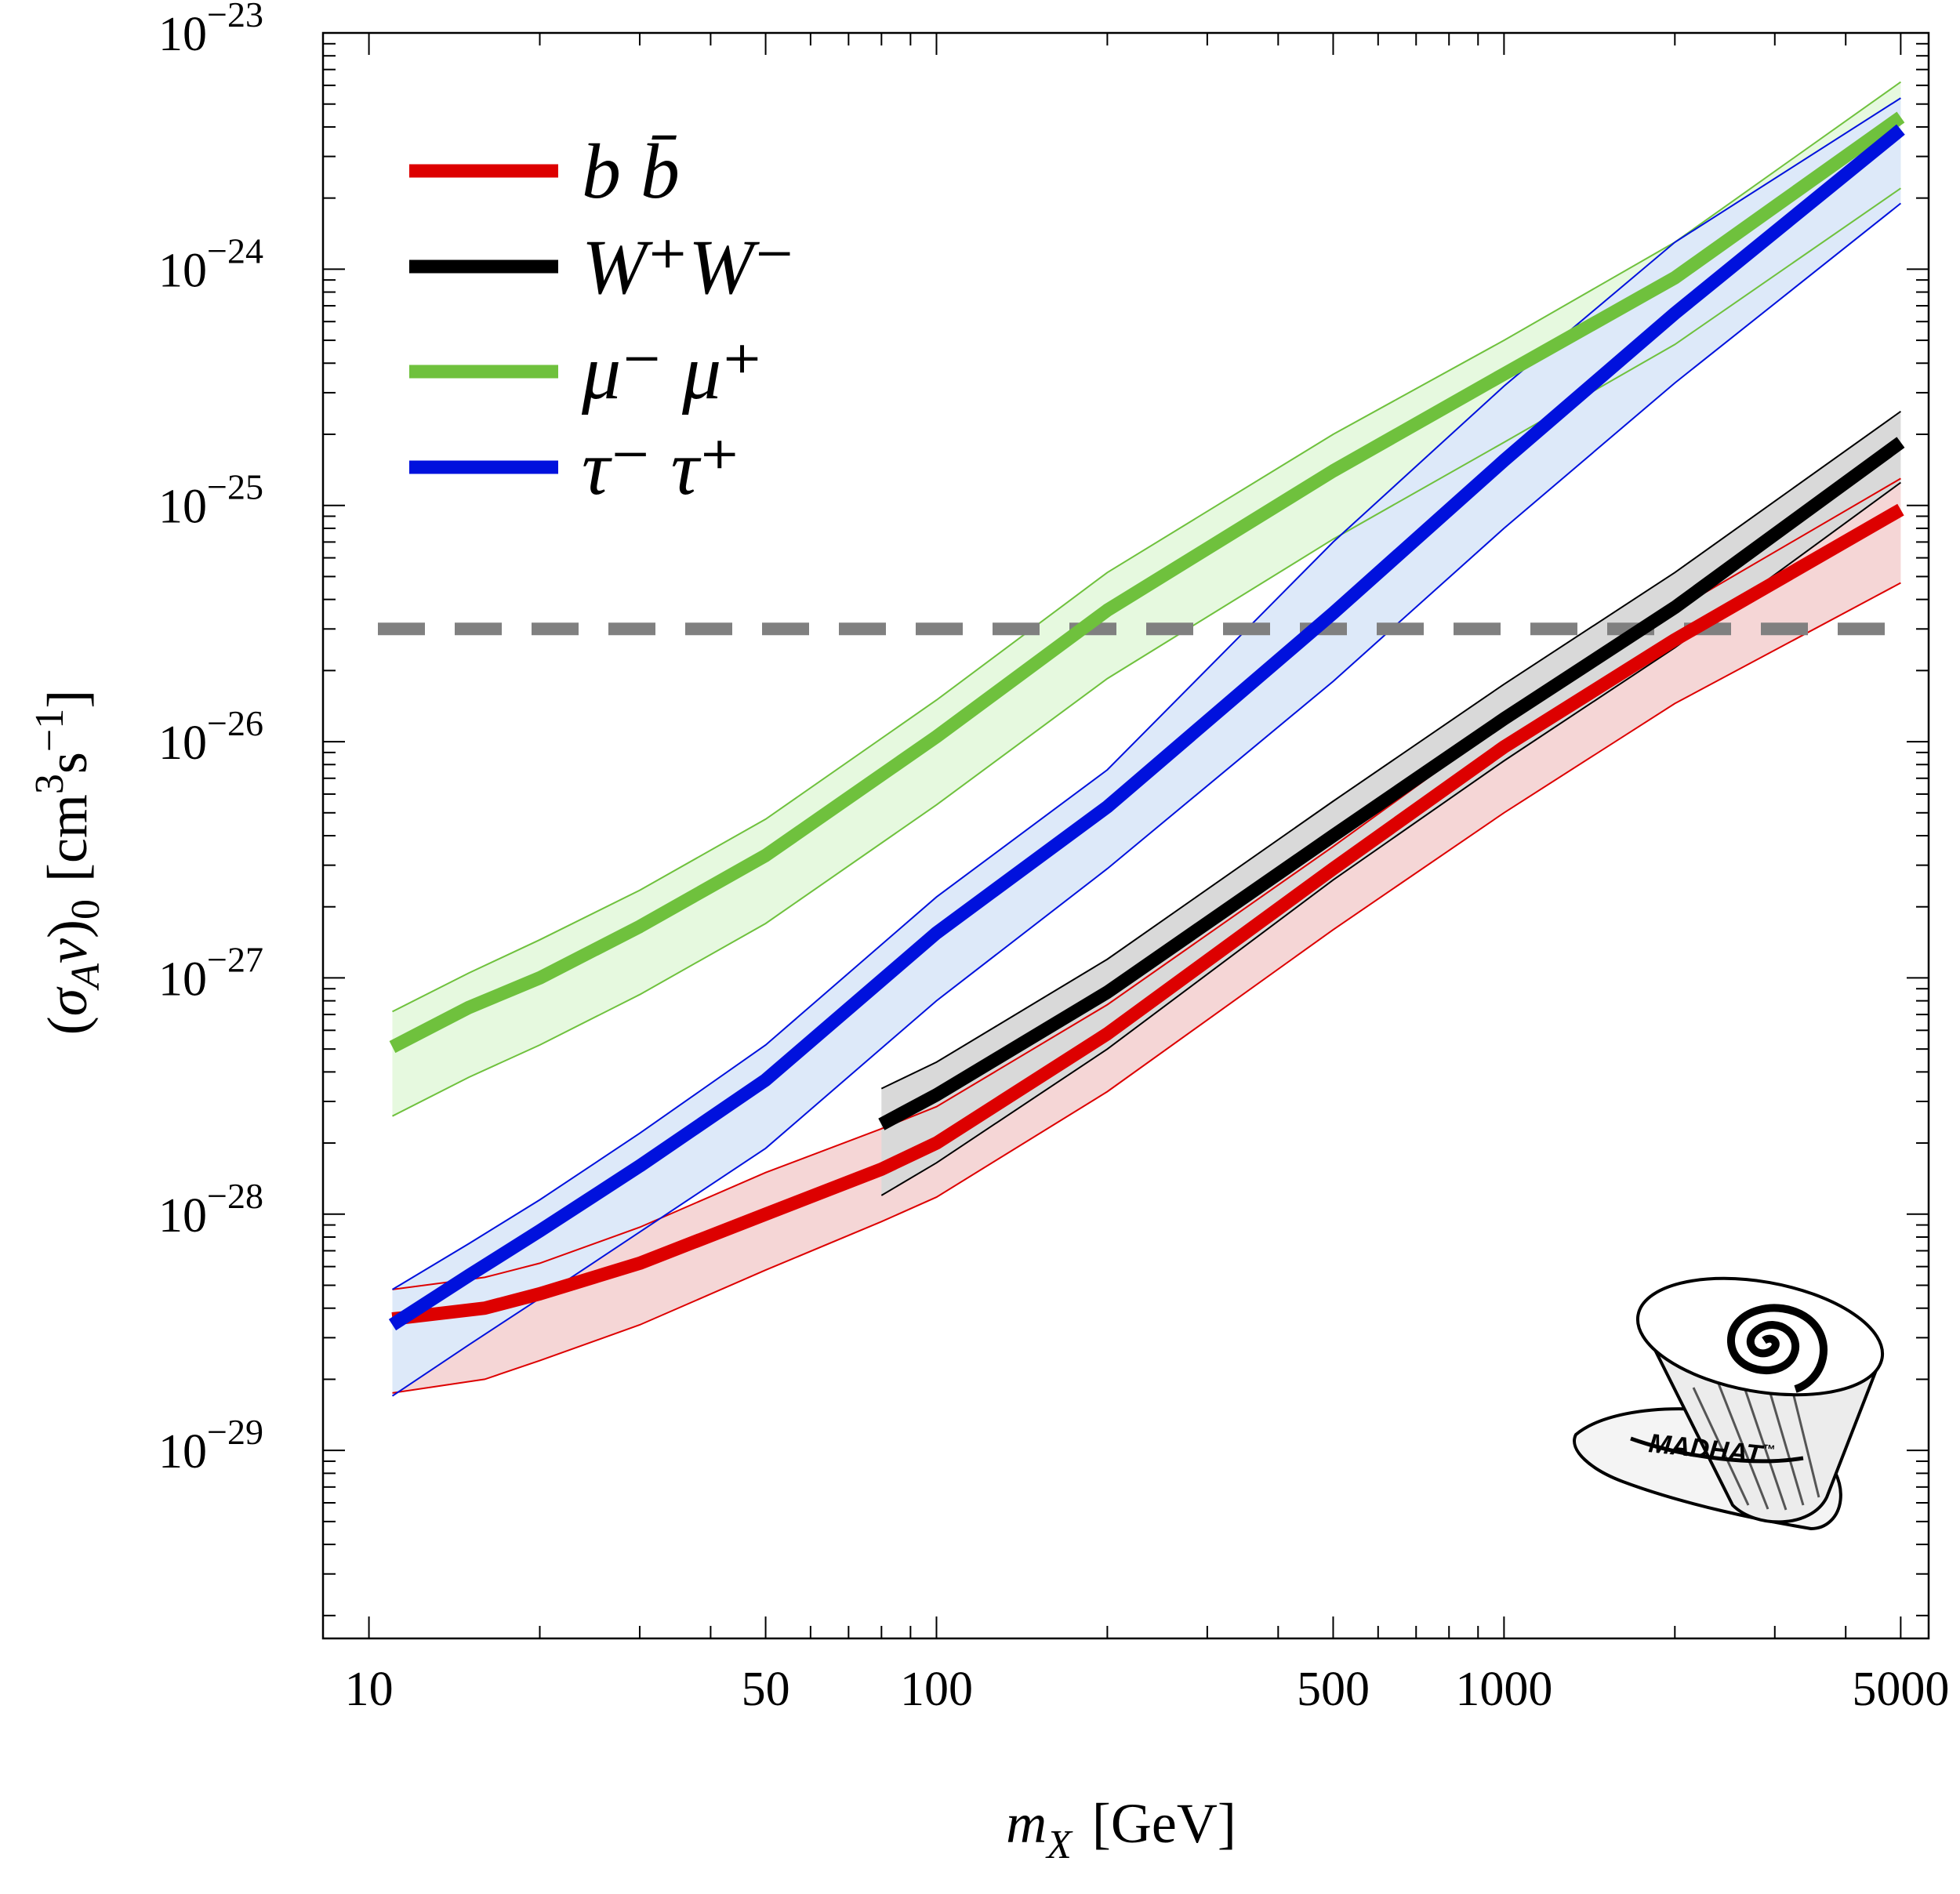  I want to click on legend-label-ww: W⁺W⁻, so click(688, 266).